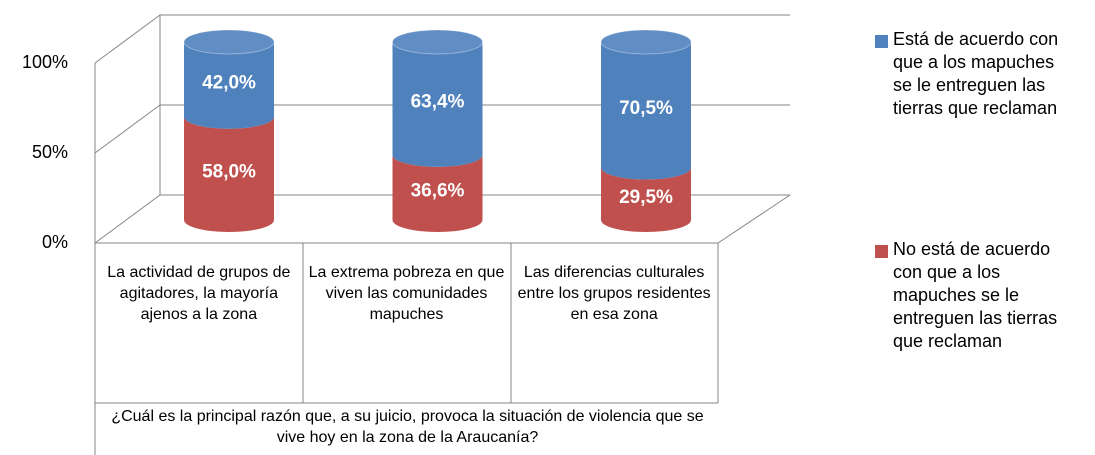  I want to click on y-tick-label: 0%, so click(55, 242).